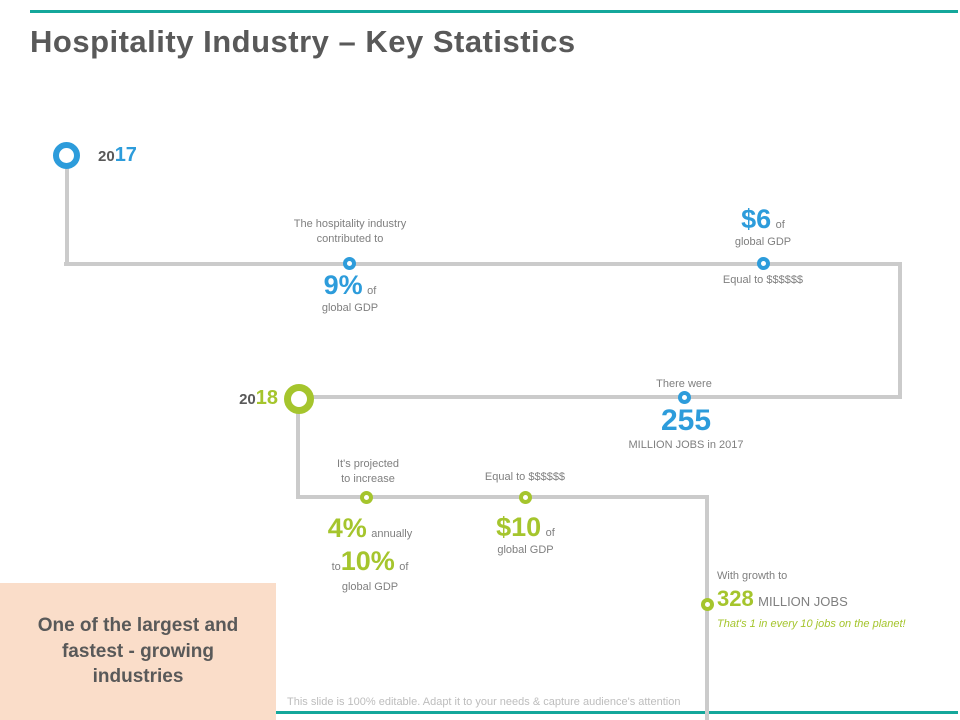  Describe the element at coordinates (372, 291) in the screenshot. I see `stat-gdp-2017-unit: of` at that location.